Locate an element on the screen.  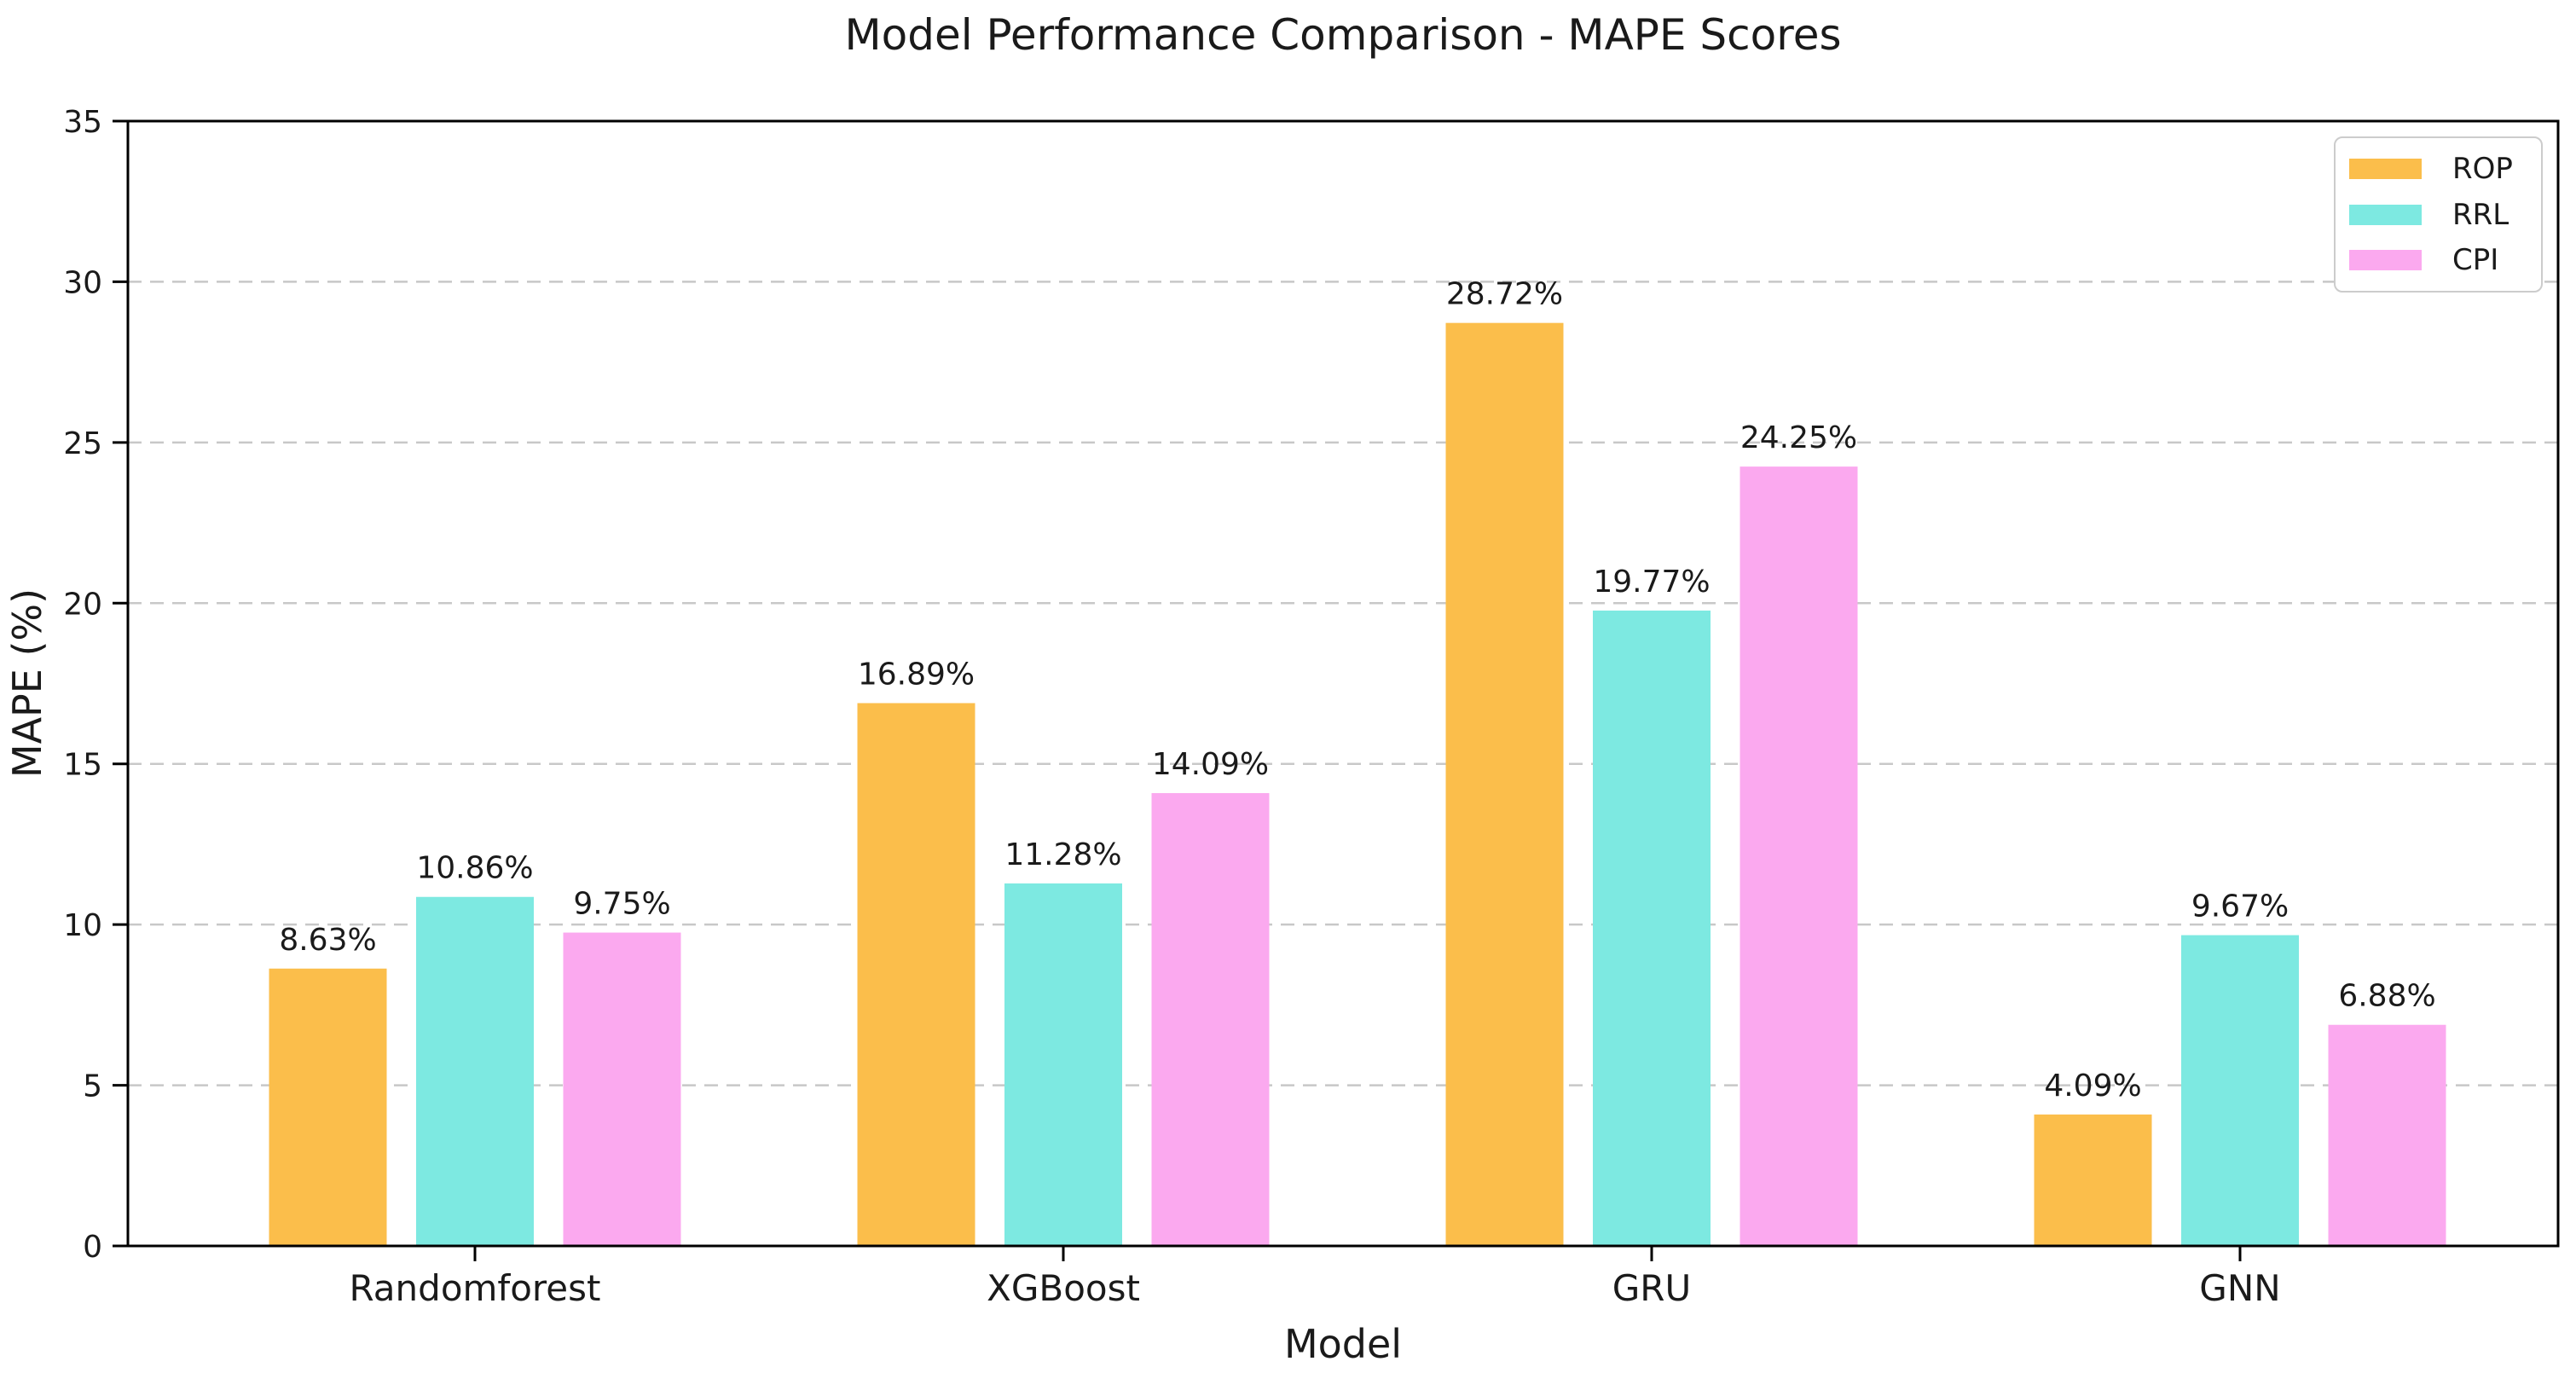
rop-color-swatch is located at coordinates (2385, 169).